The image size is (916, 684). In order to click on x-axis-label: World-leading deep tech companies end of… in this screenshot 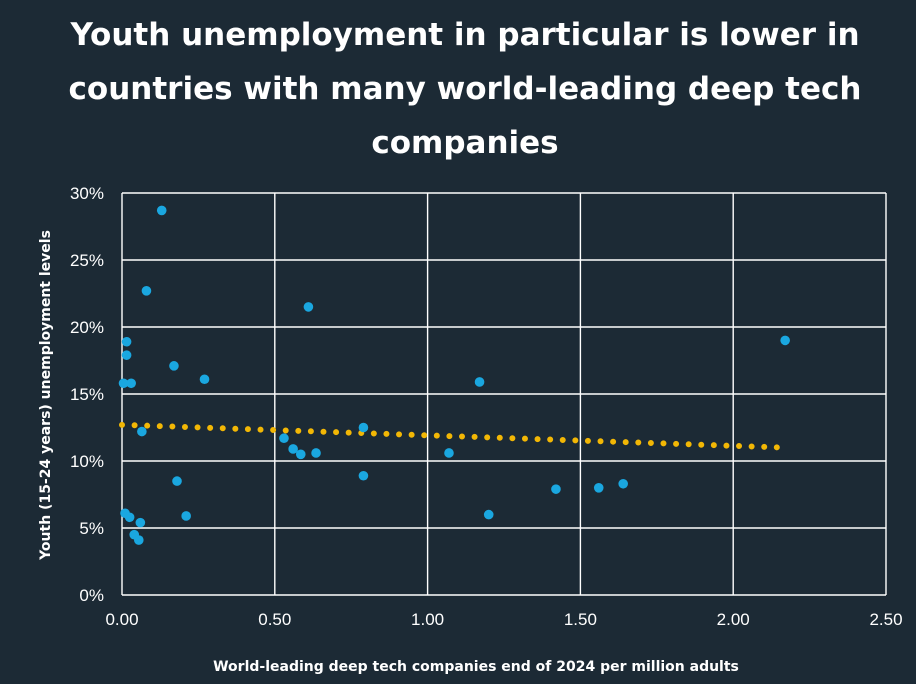, I will do `click(476, 667)`.